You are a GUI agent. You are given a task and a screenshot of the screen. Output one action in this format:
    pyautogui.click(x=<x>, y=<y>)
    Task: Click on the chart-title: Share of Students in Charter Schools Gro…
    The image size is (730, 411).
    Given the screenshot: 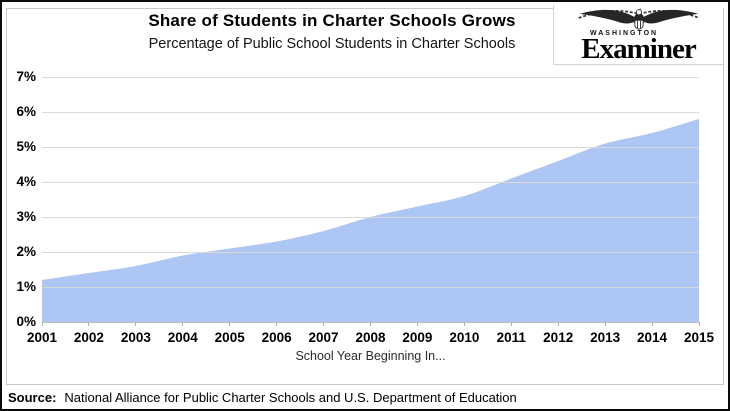 What is the action you would take?
    pyautogui.click(x=332, y=20)
    